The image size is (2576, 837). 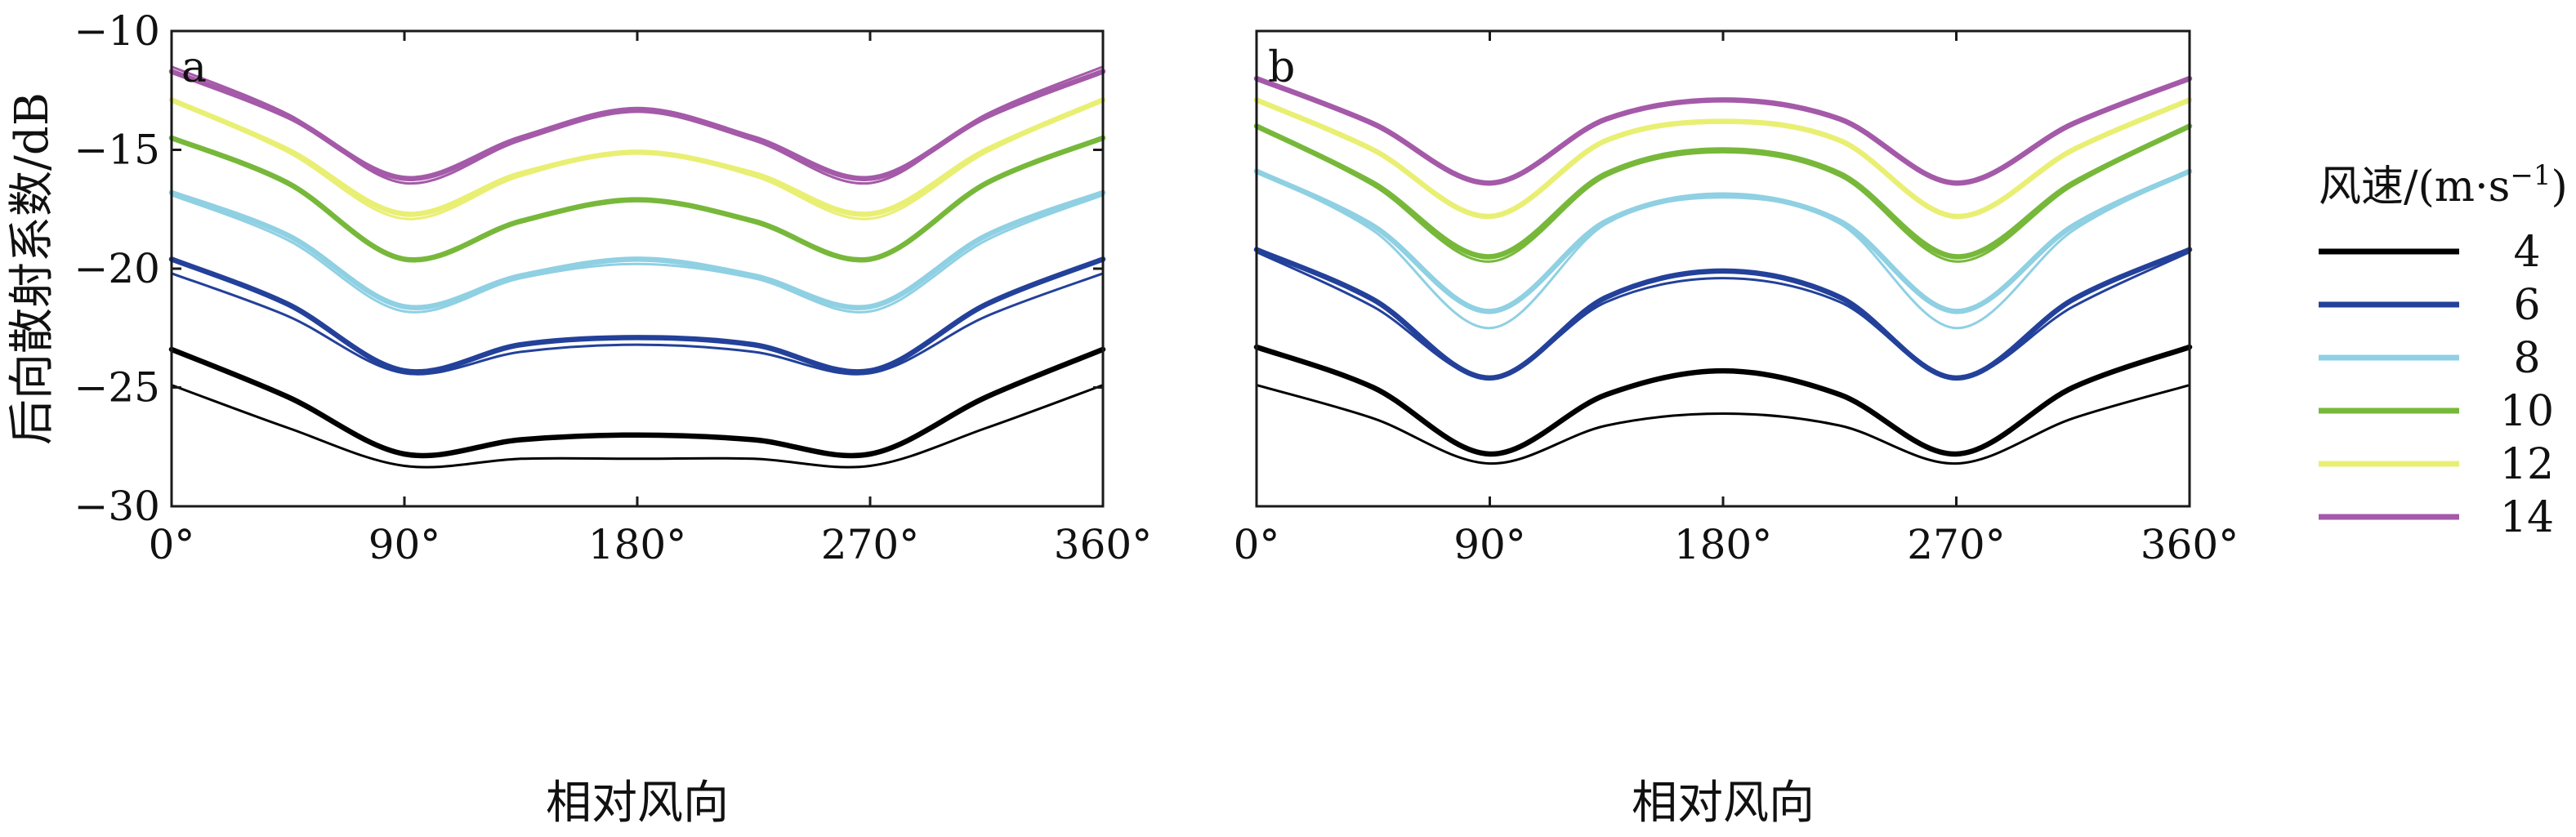 What do you see at coordinates (2530, 175) in the screenshot?
I see `legend-title-superscript: −1` at bounding box center [2530, 175].